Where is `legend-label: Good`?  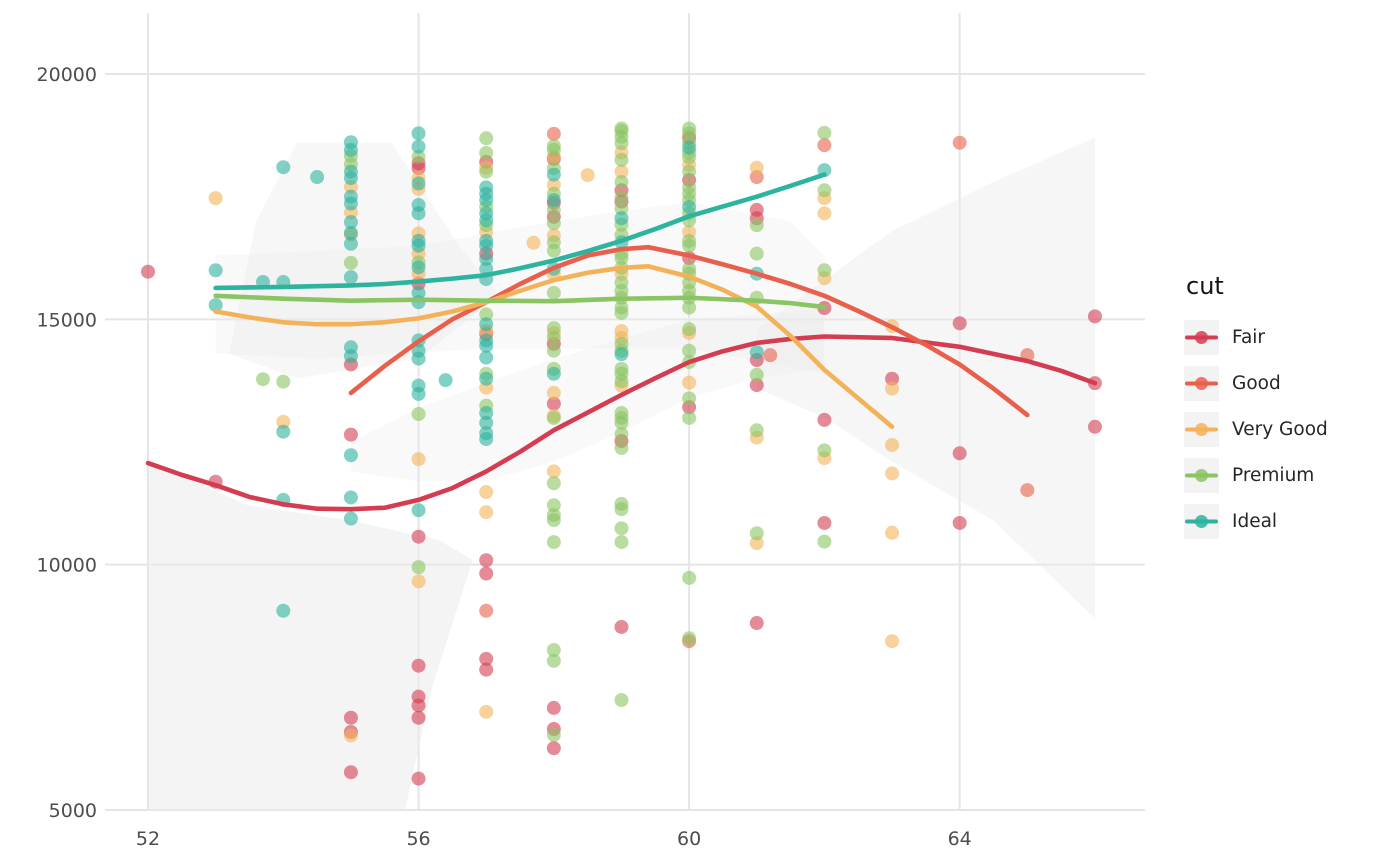 legend-label: Good is located at coordinates (1256, 383).